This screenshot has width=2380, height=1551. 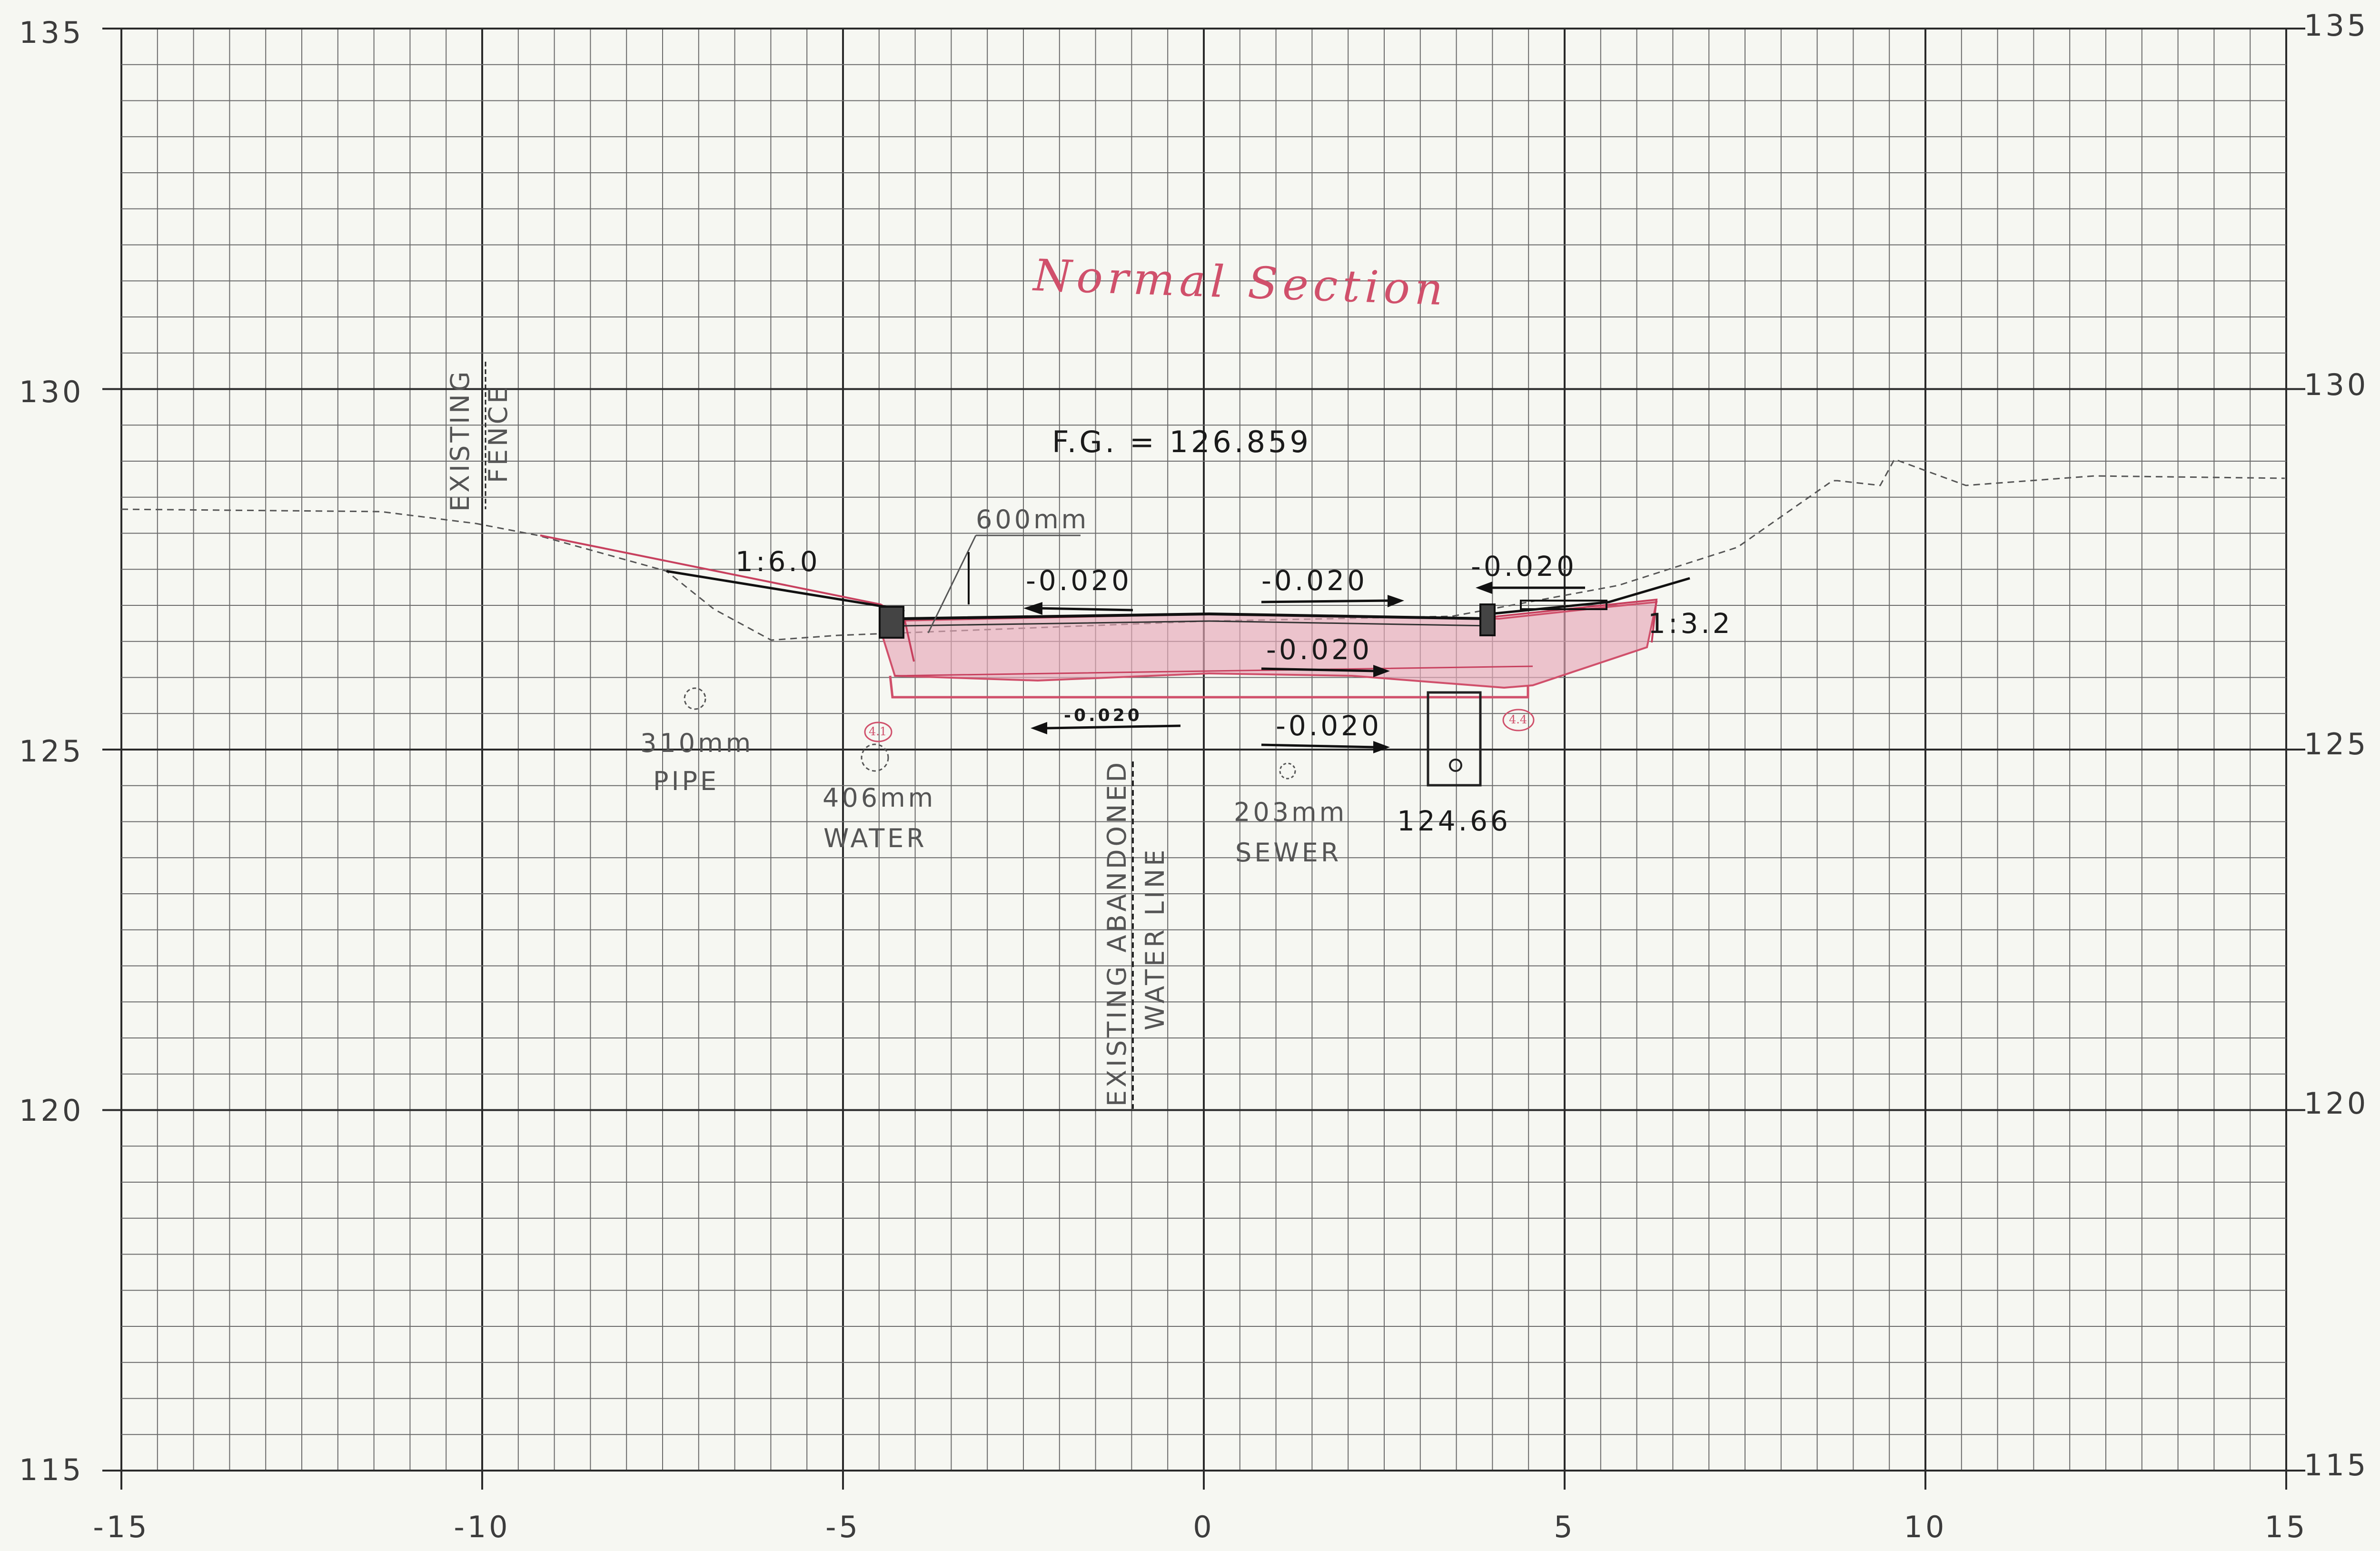 What do you see at coordinates (1287, 771) in the screenshot?
I see `sewer-203-icon` at bounding box center [1287, 771].